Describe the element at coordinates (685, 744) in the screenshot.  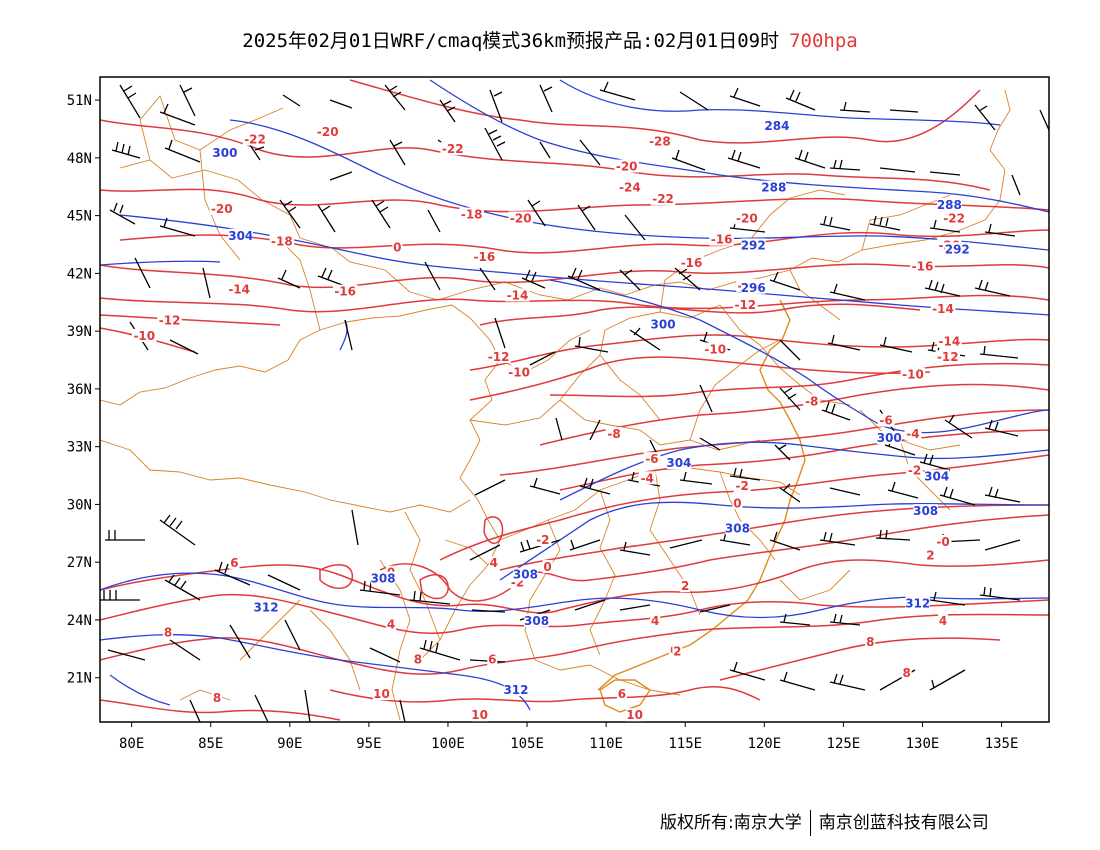
I see `lon-tick-label: 115E` at that location.